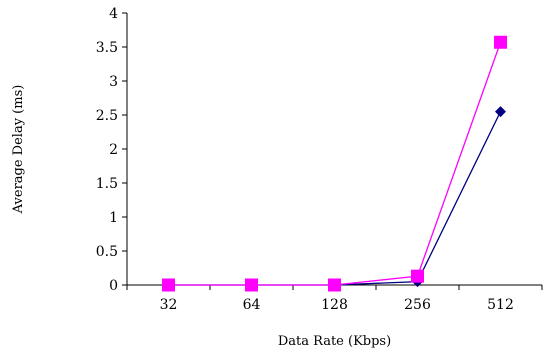 The height and width of the screenshot is (353, 550). I want to click on y-axis-title: Average Delay (ms), so click(18, 150).